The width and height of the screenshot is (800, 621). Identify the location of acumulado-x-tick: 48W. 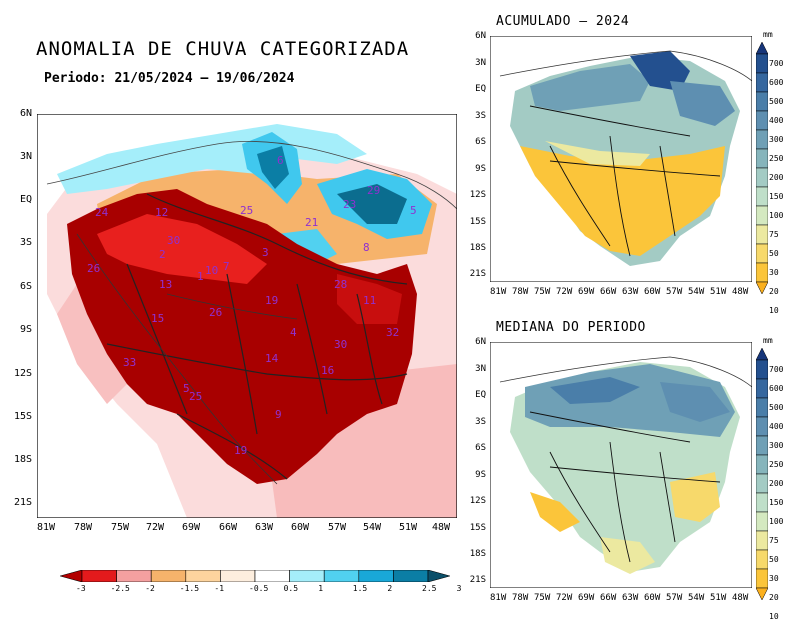
(740, 292).